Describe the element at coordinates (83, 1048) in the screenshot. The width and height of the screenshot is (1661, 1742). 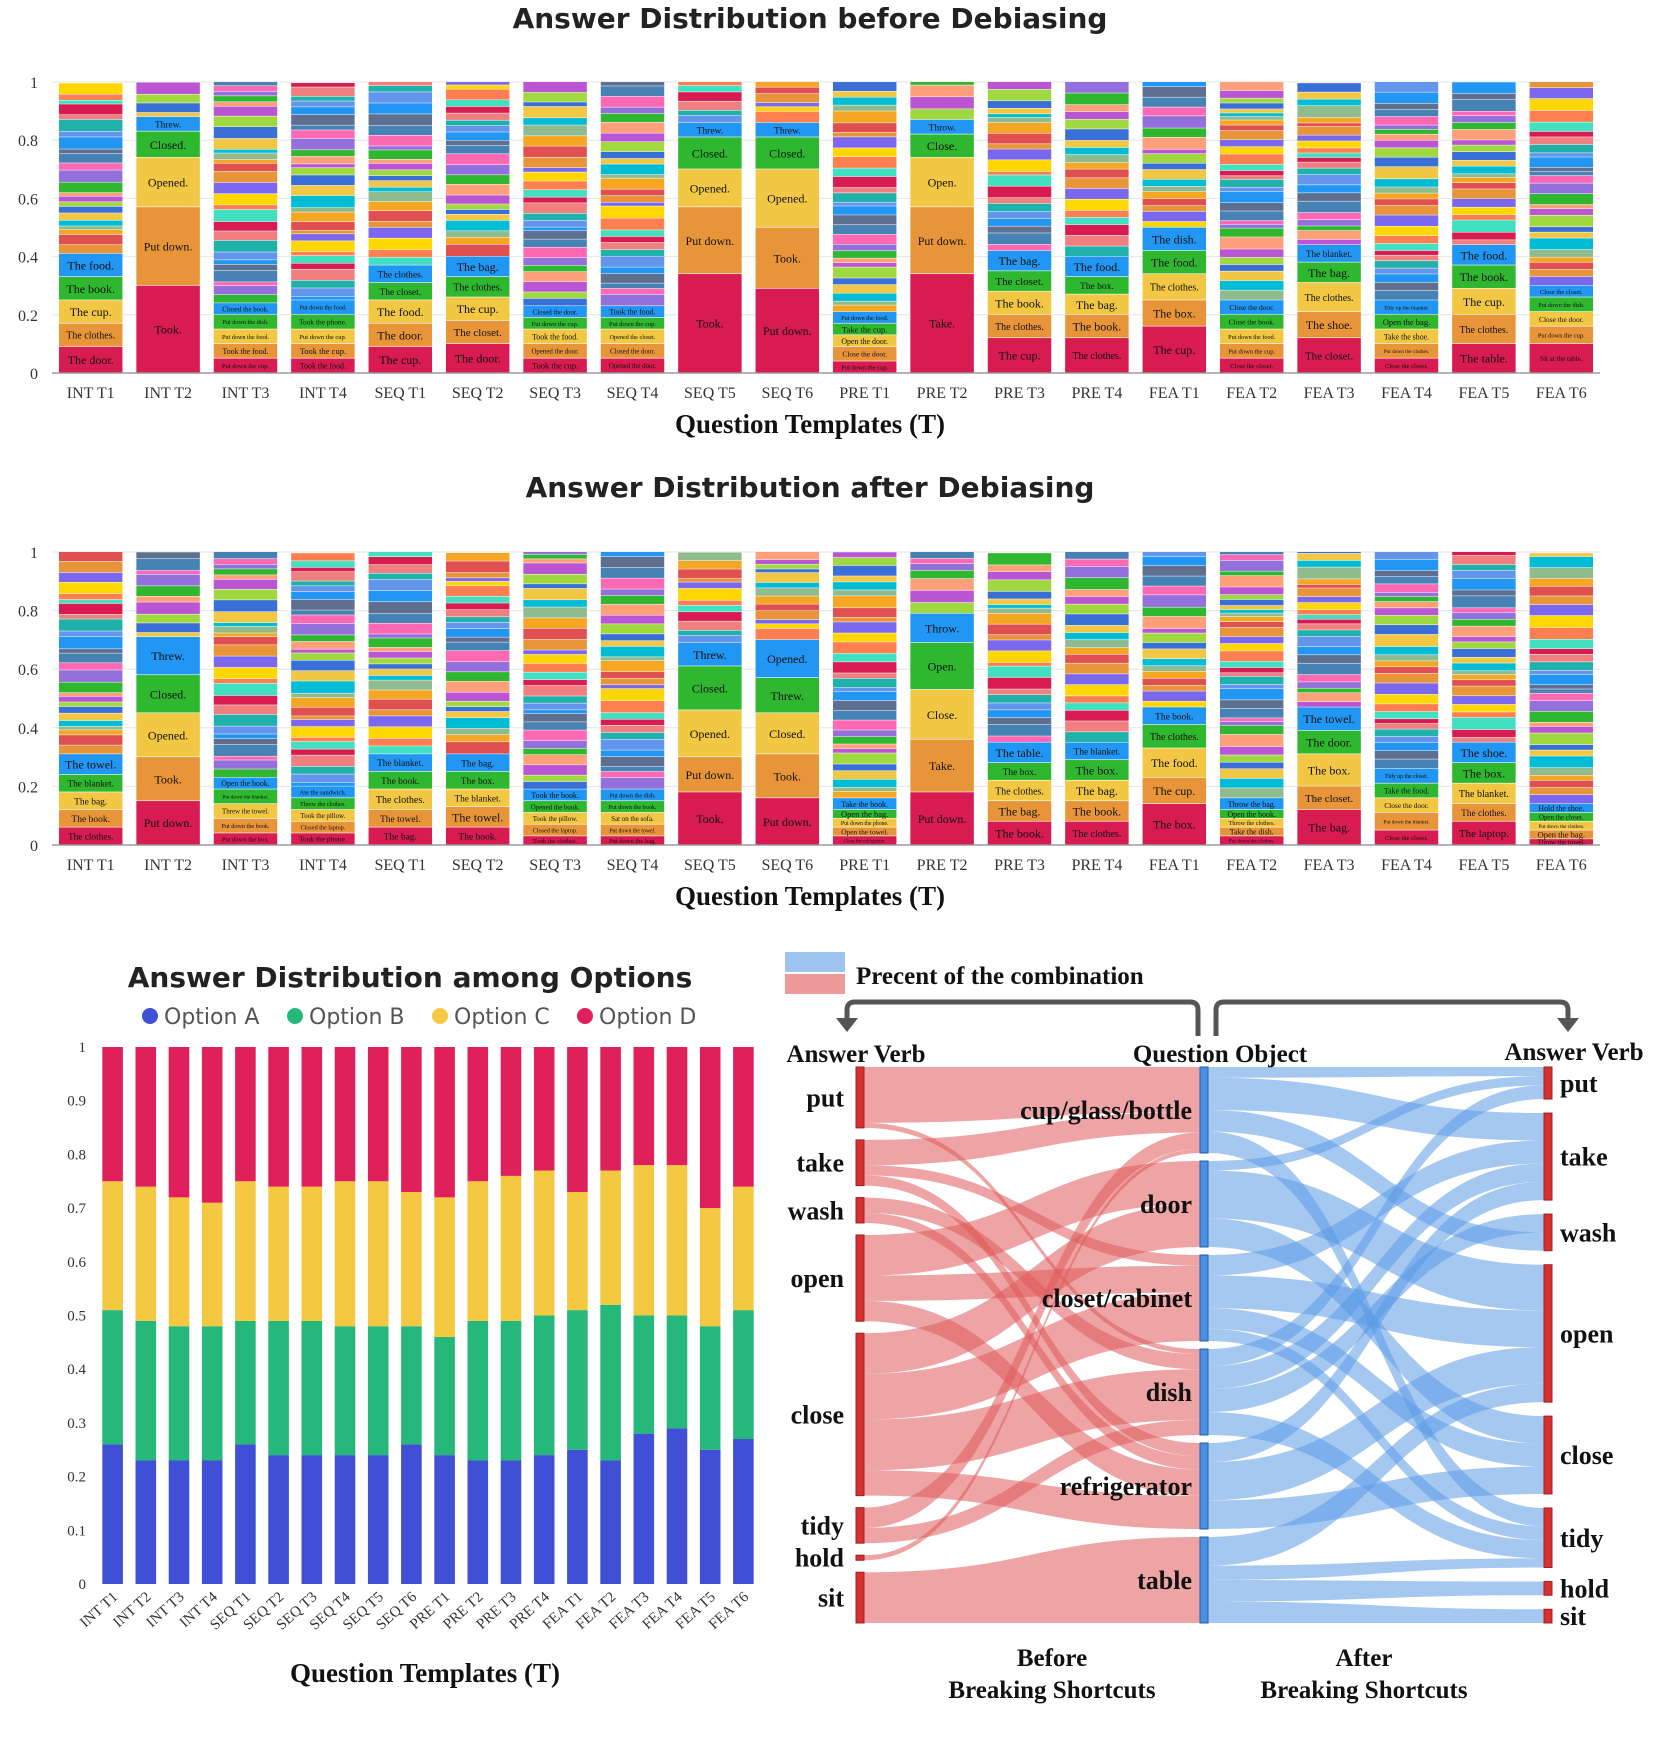
I see `chart3-ytick: 1` at that location.